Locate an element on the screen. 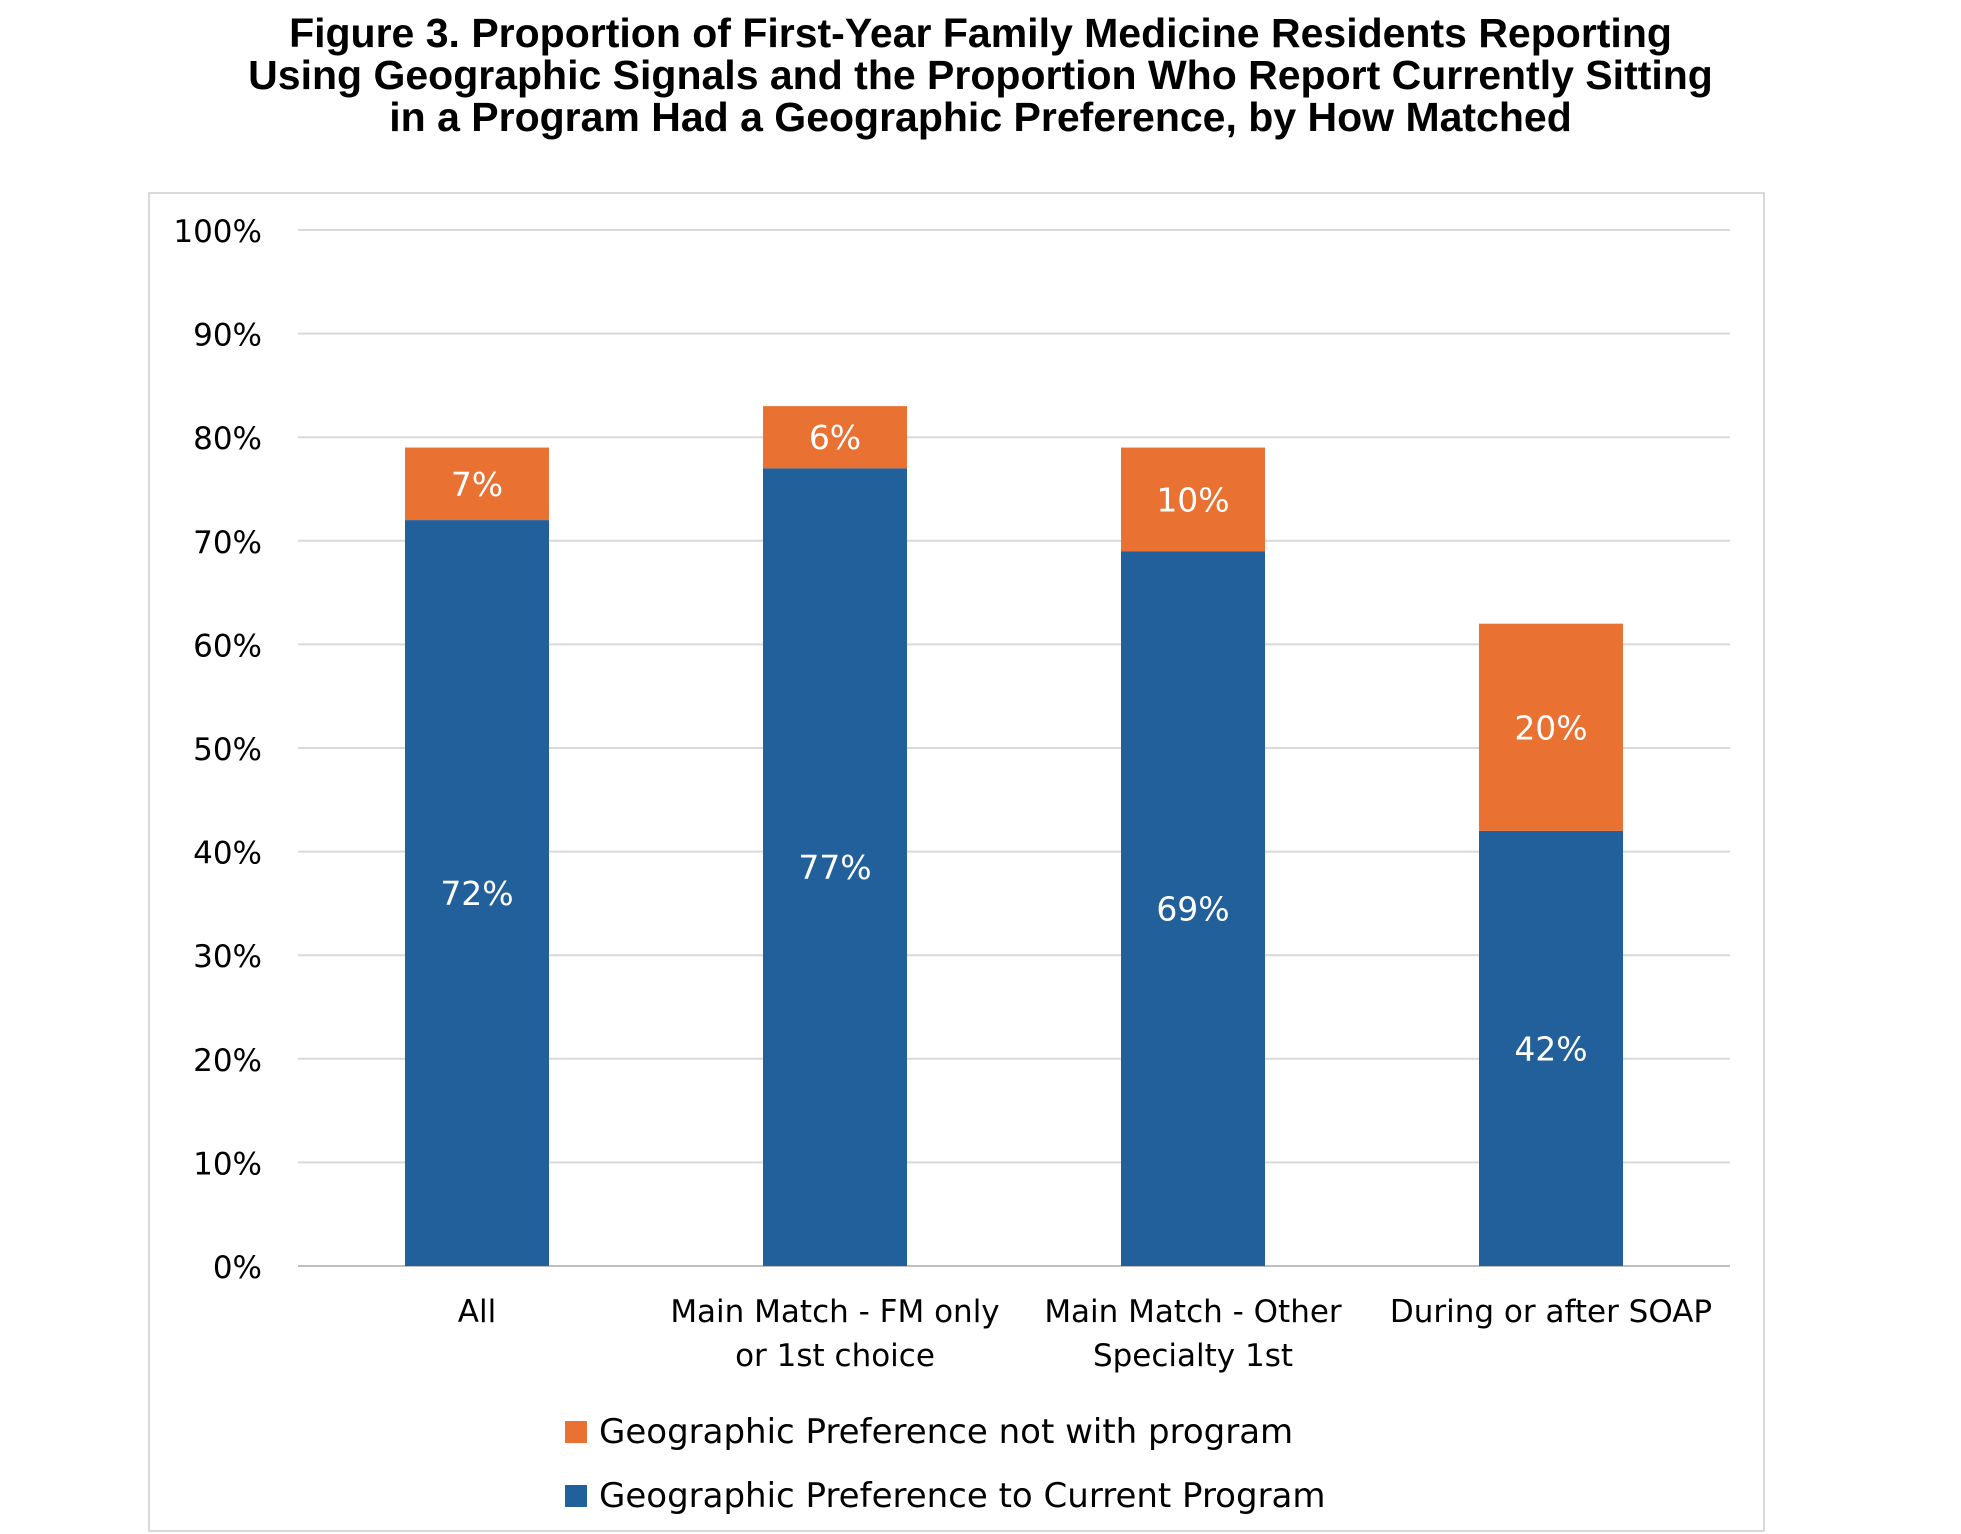  data-label: 6% is located at coordinates (835, 437).